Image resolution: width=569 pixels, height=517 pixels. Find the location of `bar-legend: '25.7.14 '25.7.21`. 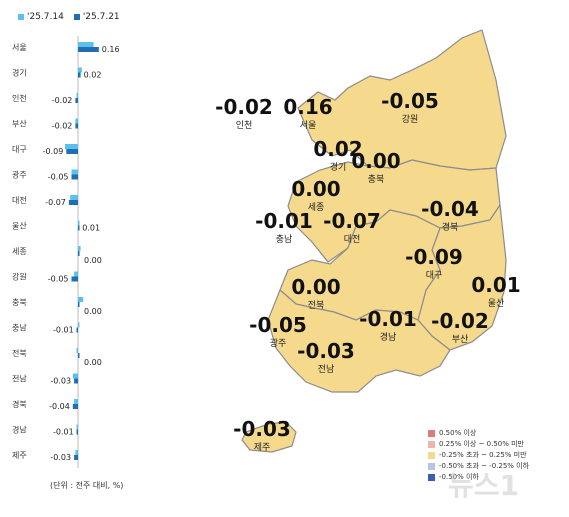

bar-legend: '25.7.14 '25.7.21 is located at coordinates (69, 17).